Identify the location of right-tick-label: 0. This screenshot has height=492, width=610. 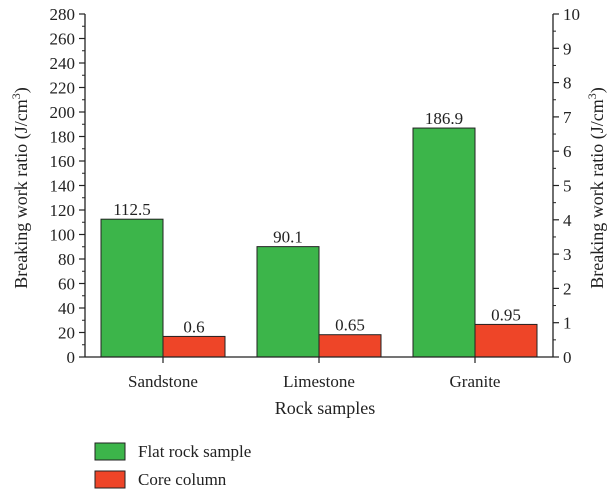
(567, 357).